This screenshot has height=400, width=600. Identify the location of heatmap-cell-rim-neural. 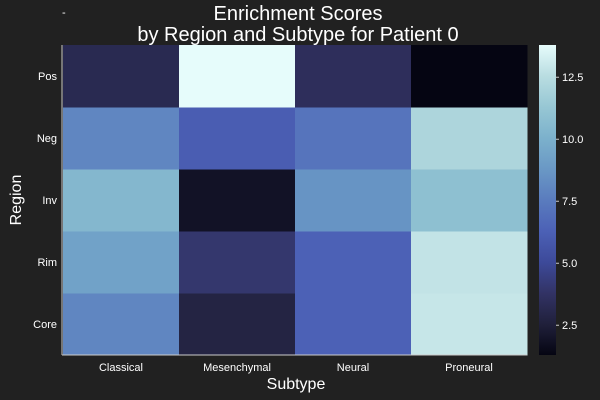
(353, 262).